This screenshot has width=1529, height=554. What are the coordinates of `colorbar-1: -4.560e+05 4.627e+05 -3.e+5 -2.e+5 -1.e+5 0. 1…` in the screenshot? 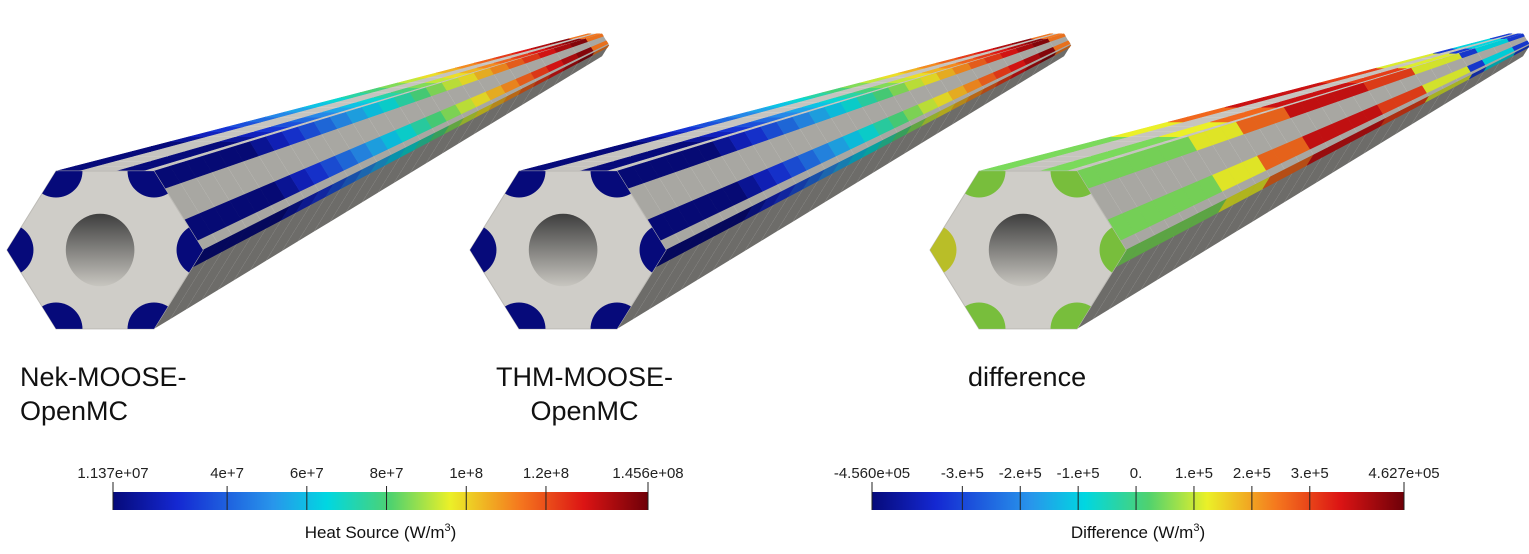 It's located at (1137, 503).